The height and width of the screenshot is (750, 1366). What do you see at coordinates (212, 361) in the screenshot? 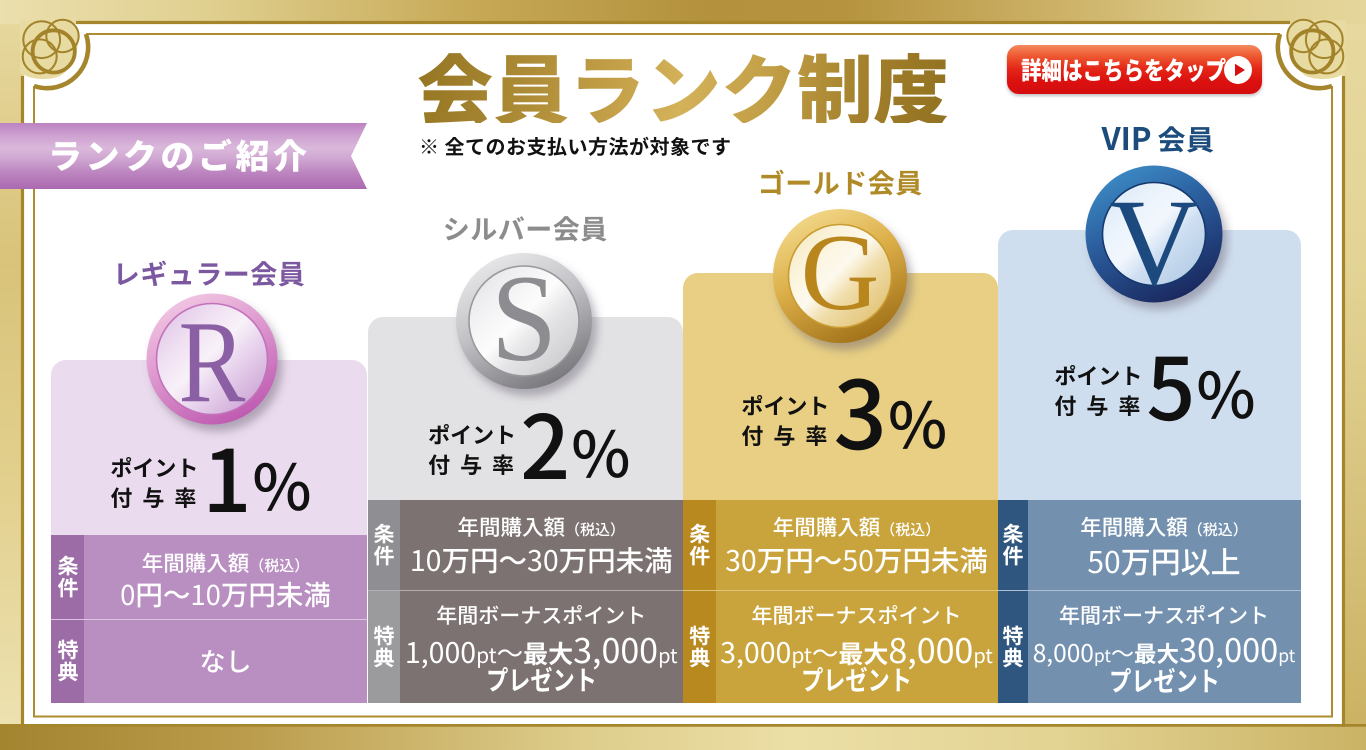
I see `svg-text: R` at bounding box center [212, 361].